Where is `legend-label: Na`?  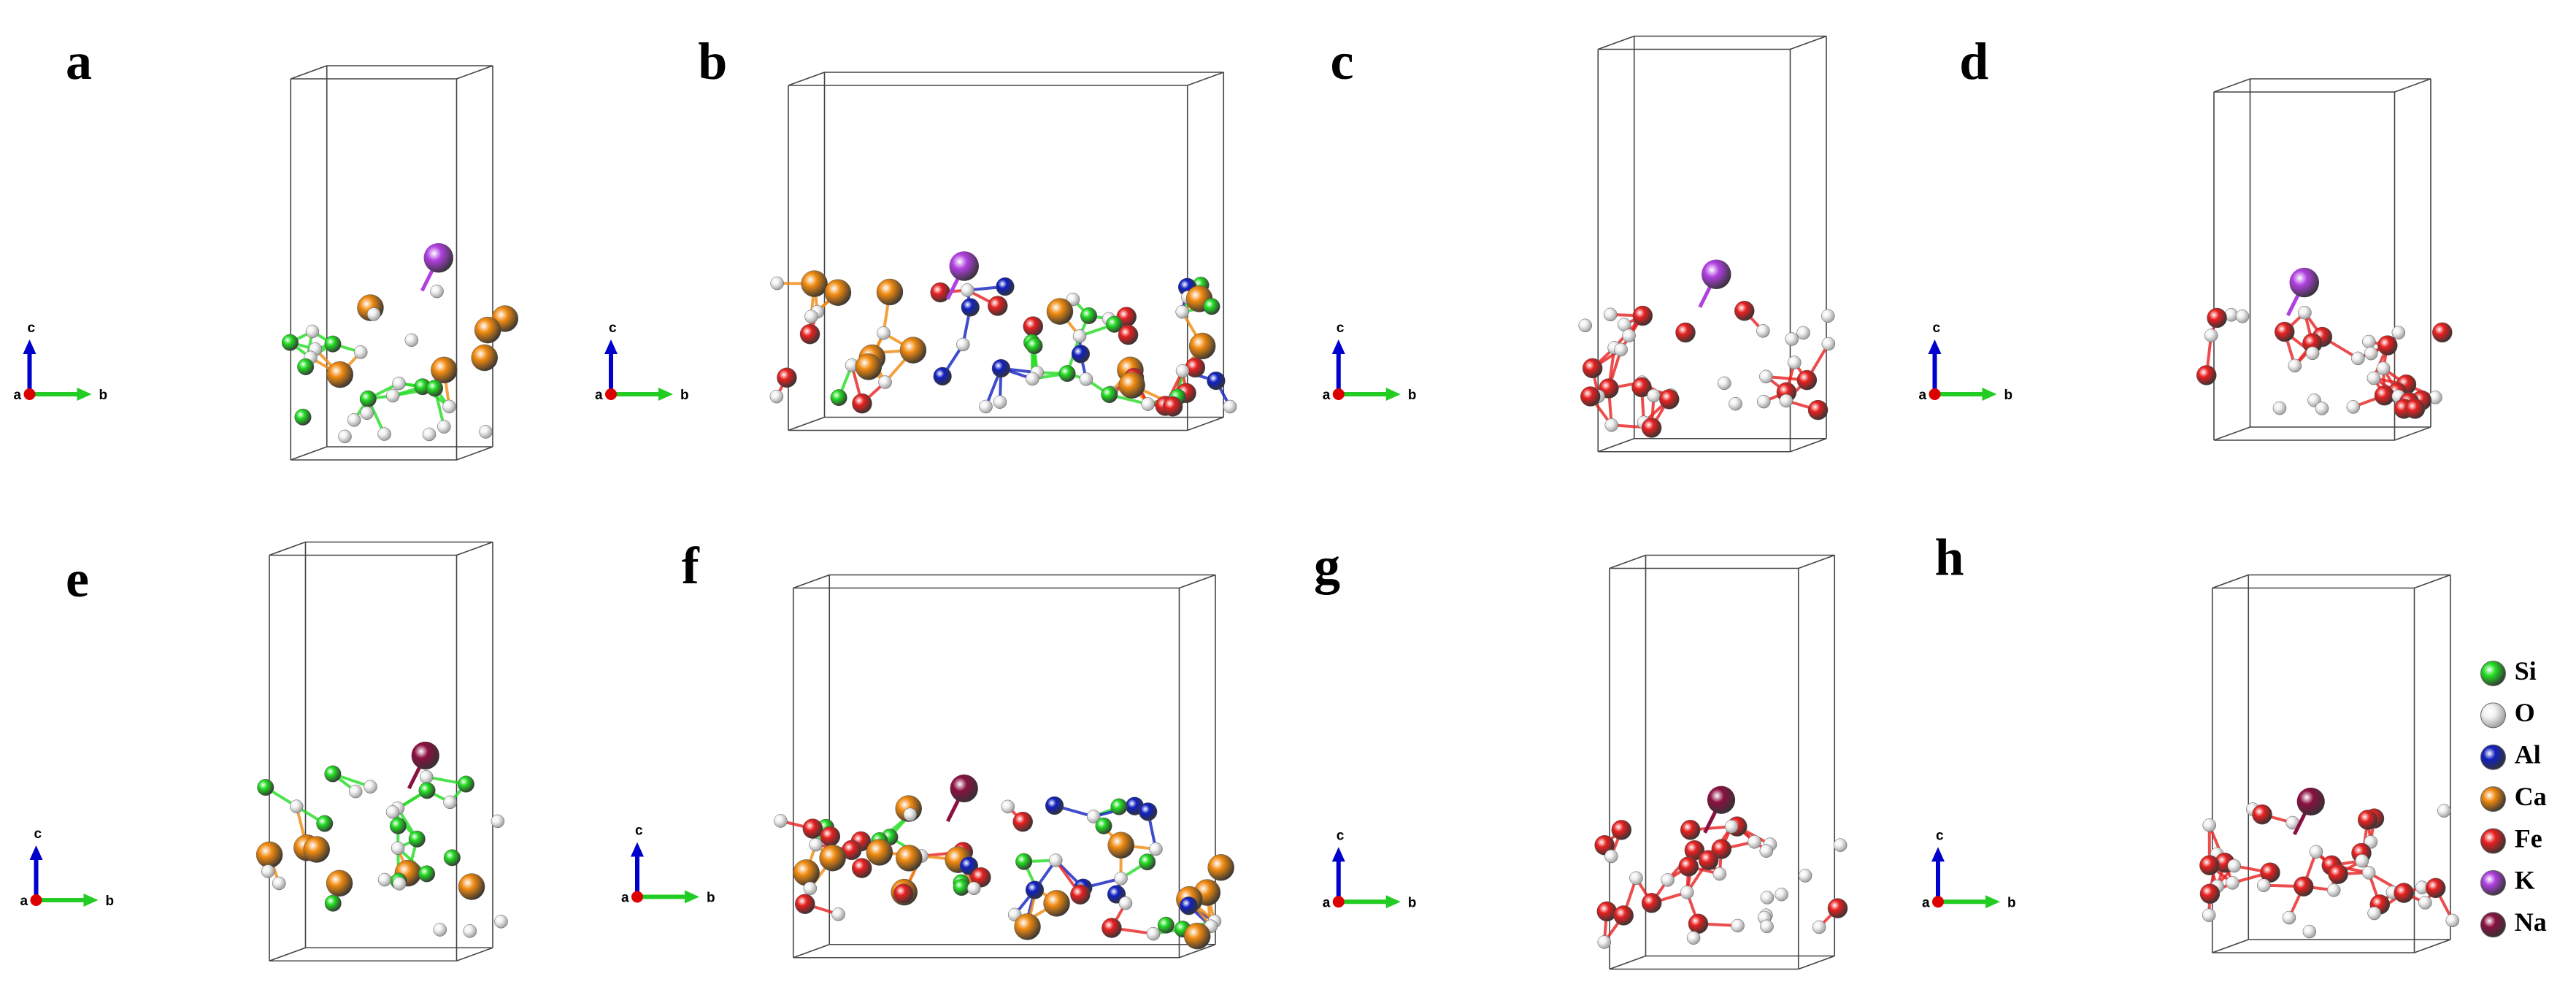
legend-label: Na is located at coordinates (2531, 922).